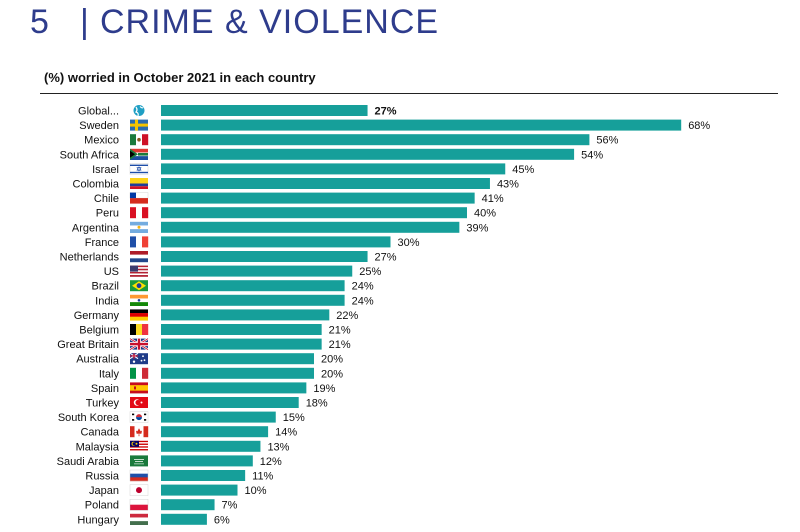 Image resolution: width=800 pixels, height=532 pixels. What do you see at coordinates (139, 257) in the screenshot?
I see `netherlands-flag-icon` at bounding box center [139, 257].